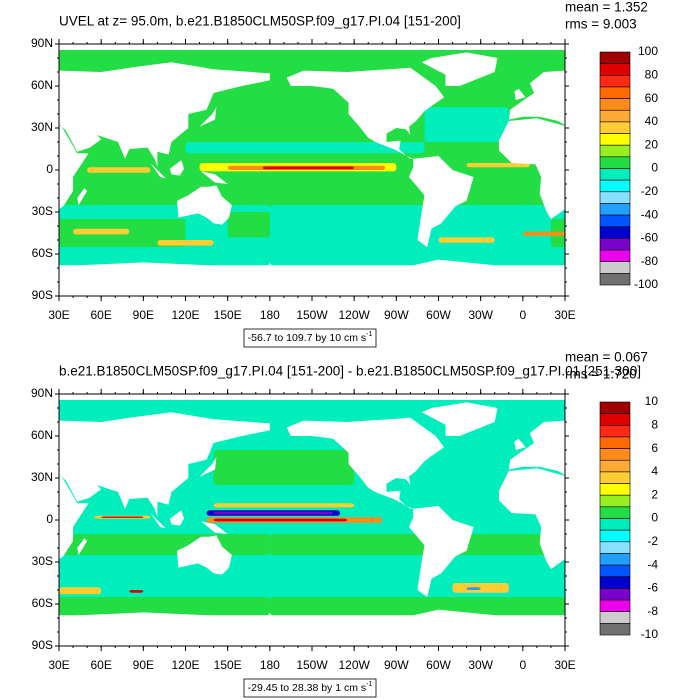 The width and height of the screenshot is (700, 700). I want to click on colorbar-label: 10, so click(652, 401).